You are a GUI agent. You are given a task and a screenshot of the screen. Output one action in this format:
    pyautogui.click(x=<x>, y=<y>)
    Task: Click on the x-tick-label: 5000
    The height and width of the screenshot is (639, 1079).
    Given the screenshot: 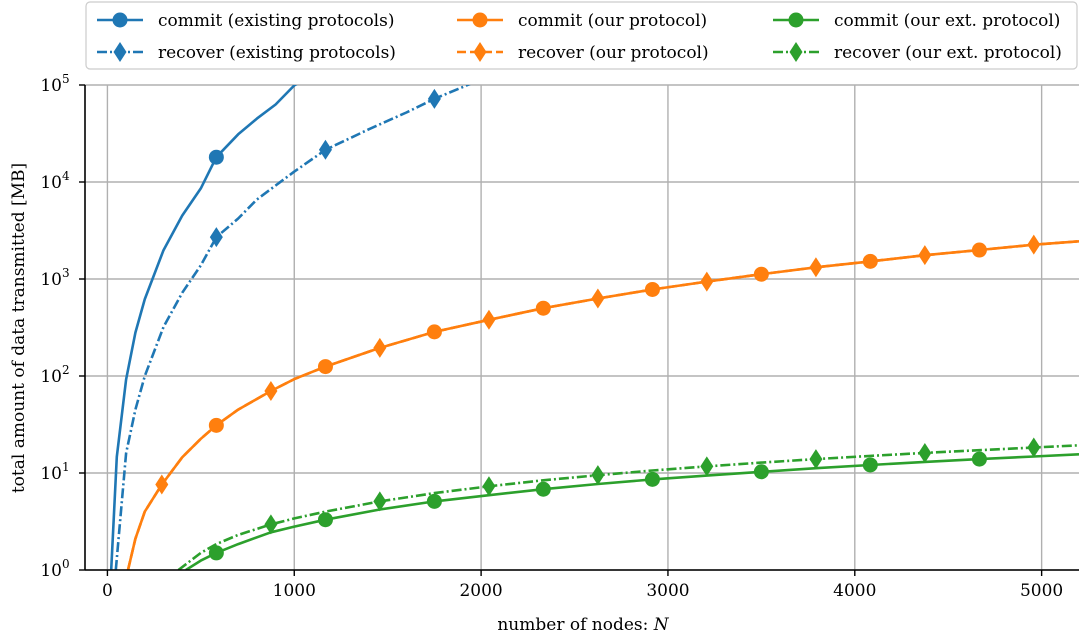 What is the action you would take?
    pyautogui.click(x=1041, y=591)
    